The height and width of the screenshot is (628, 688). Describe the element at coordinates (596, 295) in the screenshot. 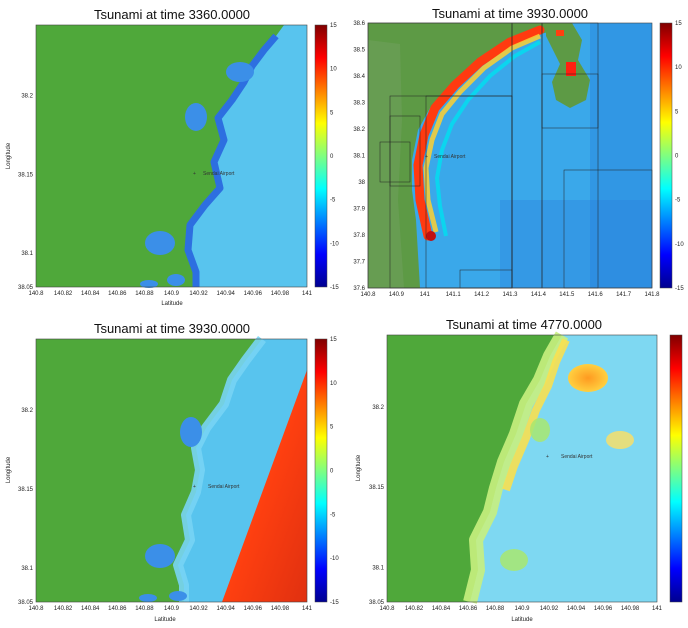

I see `x-tick-label: 141.6` at that location.